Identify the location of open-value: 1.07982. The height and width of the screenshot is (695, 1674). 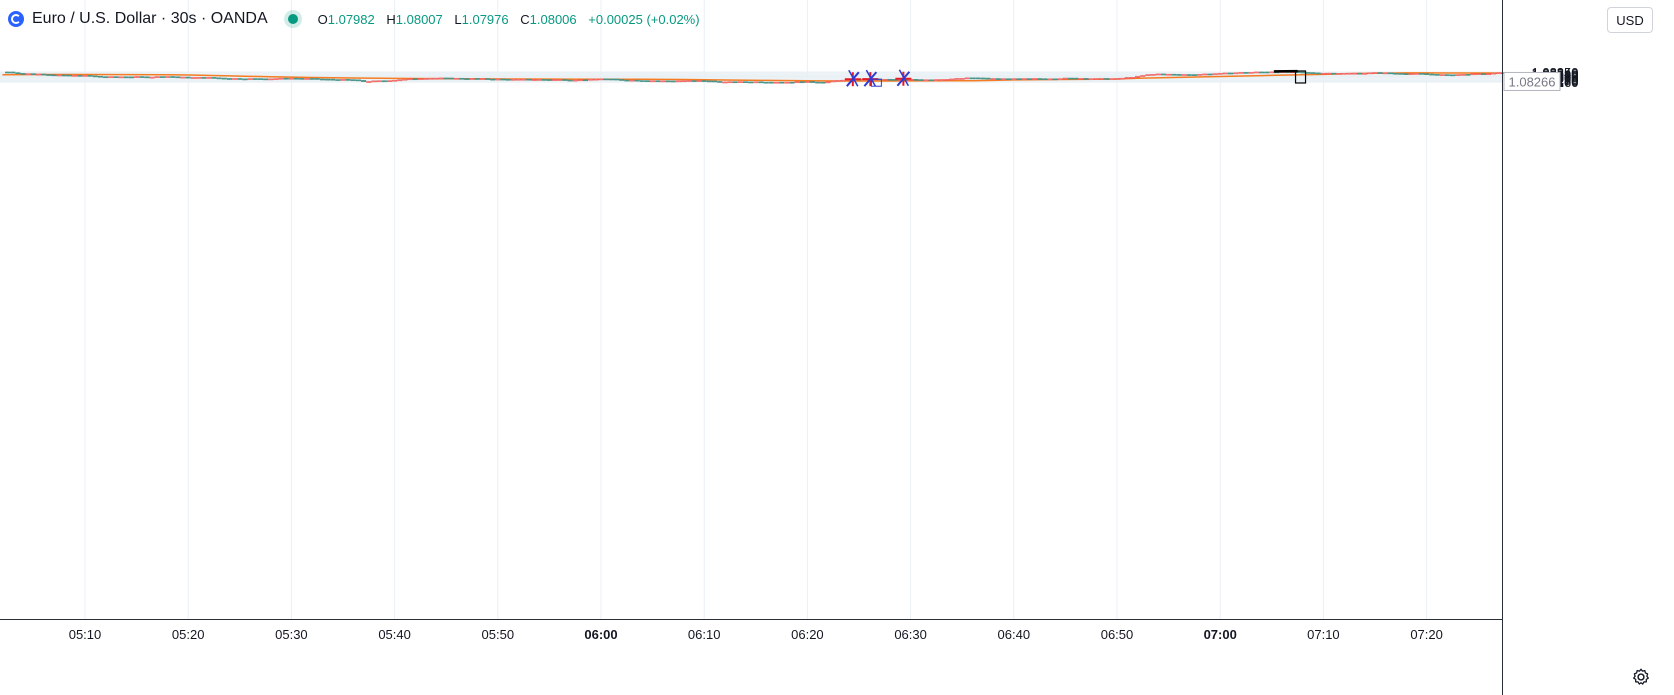
(351, 19).